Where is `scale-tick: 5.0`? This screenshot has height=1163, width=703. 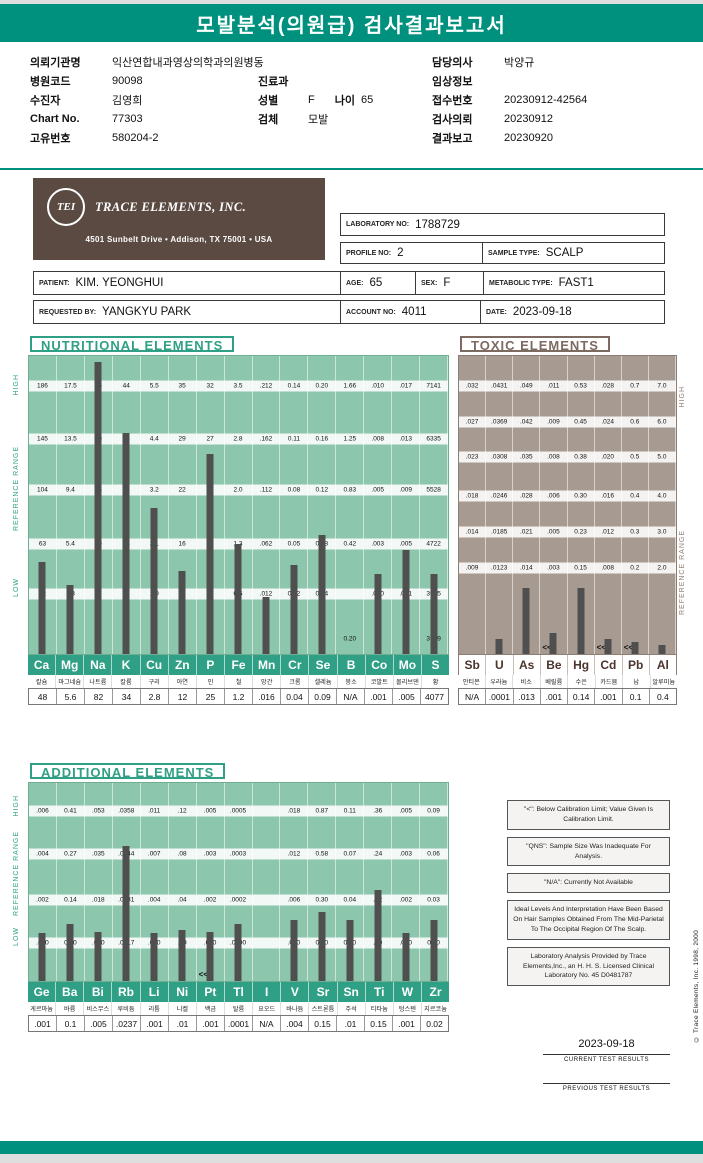
scale-tick: 5.0 is located at coordinates (662, 457).